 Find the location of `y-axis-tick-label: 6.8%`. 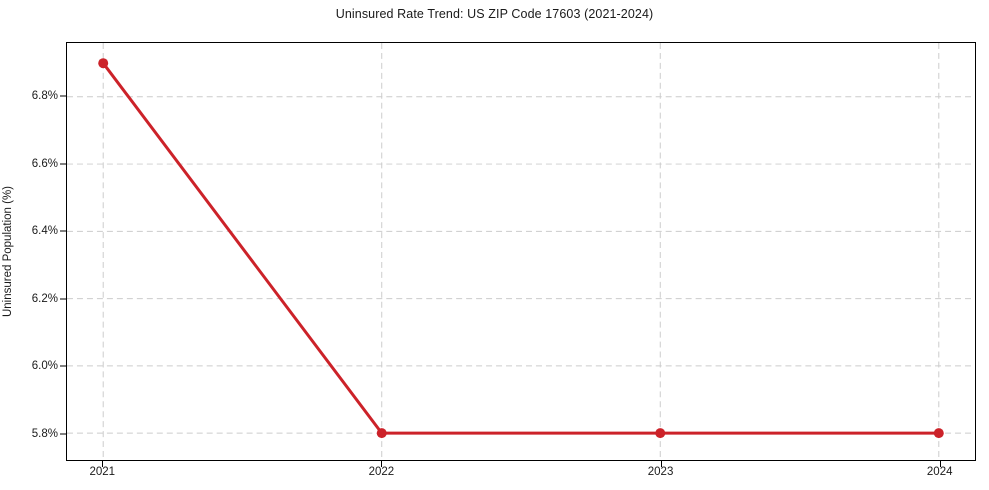

y-axis-tick-label: 6.8% is located at coordinates (44, 96).